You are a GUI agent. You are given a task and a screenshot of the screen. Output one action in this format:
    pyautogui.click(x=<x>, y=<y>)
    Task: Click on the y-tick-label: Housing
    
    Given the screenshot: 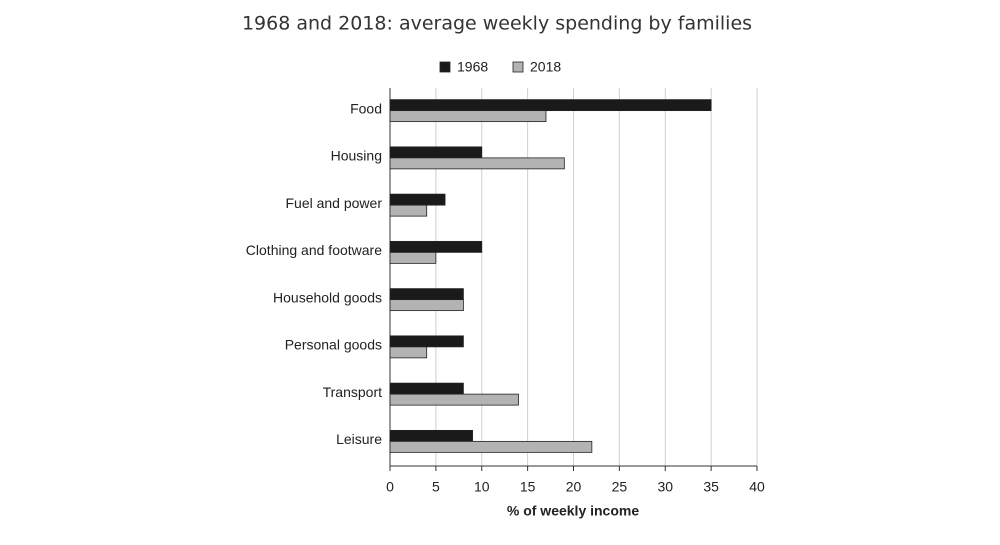 What is the action you would take?
    pyautogui.click(x=356, y=156)
    